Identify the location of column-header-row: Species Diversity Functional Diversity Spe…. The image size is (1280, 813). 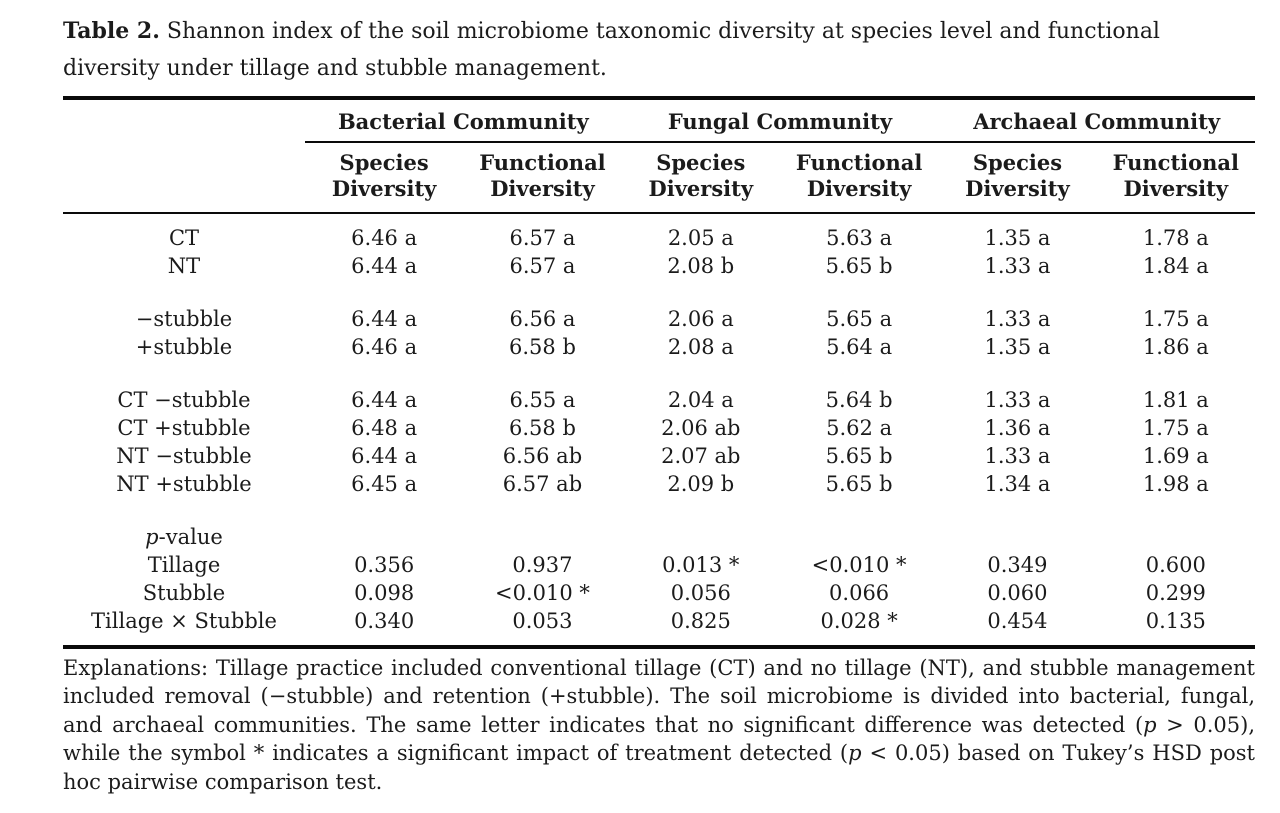
(659, 178).